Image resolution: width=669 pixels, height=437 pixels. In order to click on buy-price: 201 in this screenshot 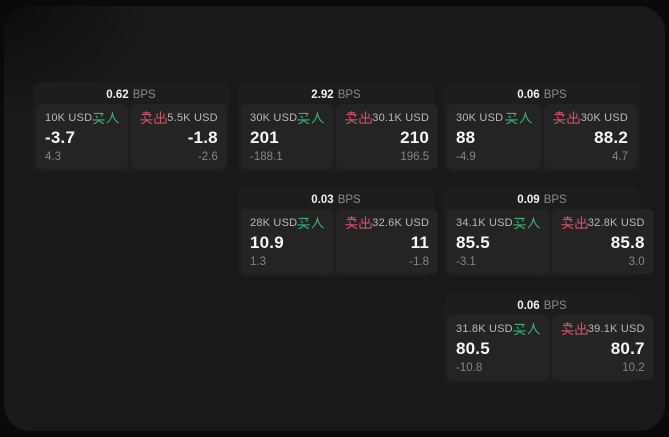, I will do `click(264, 137)`.